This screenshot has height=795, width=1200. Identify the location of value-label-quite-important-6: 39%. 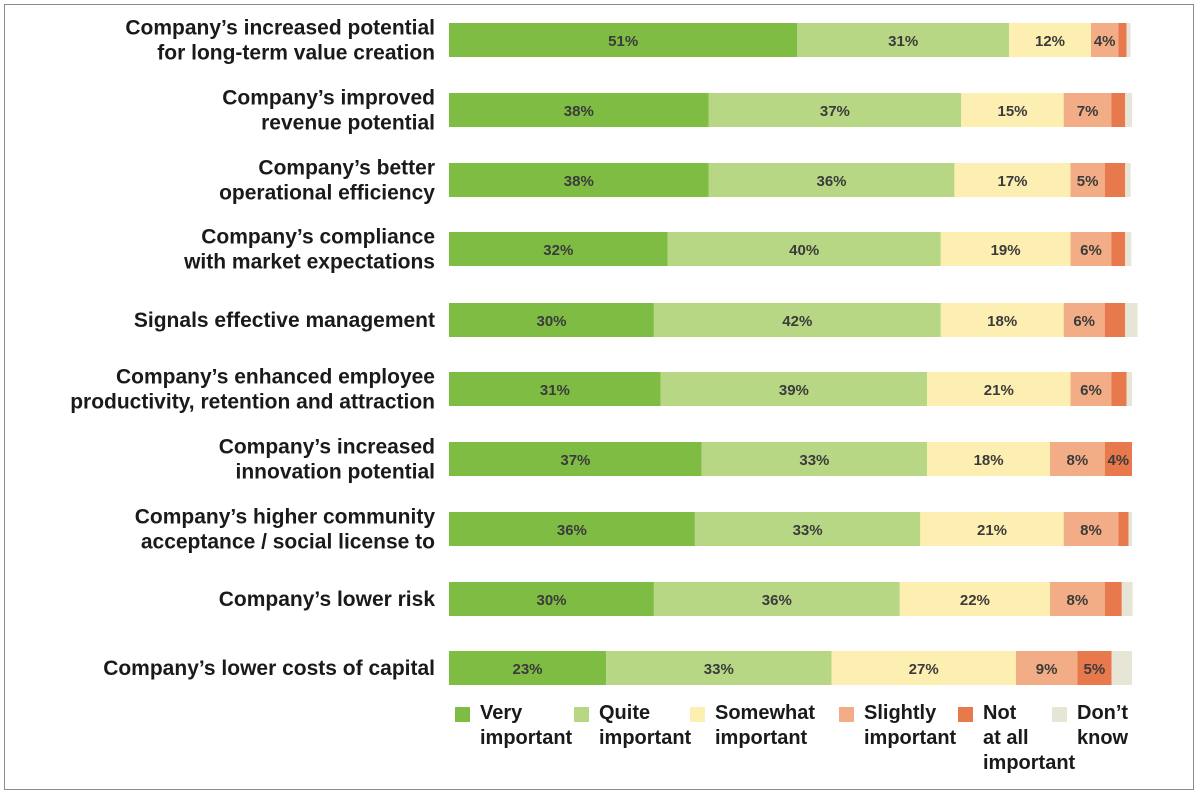
(794, 390).